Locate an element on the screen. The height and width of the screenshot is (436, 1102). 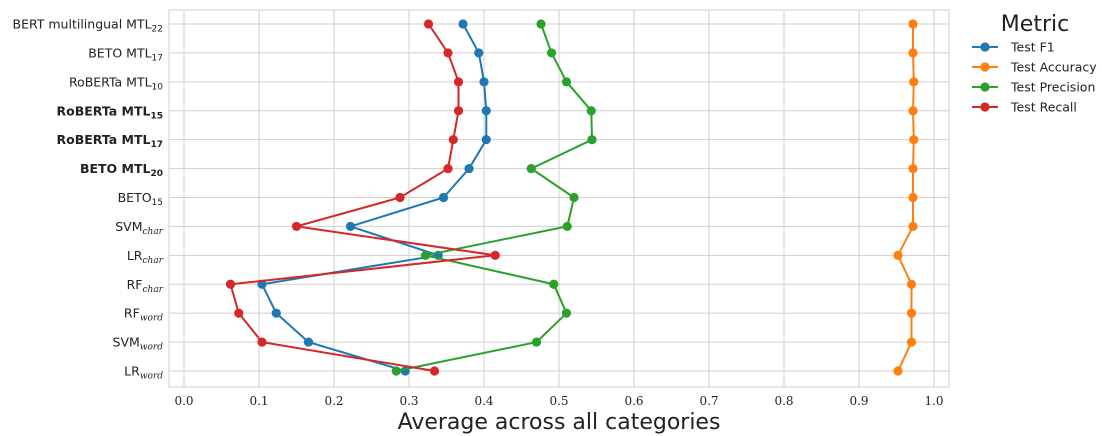
y-tick-label: RoBERTa MTL17 is located at coordinates (109, 141).